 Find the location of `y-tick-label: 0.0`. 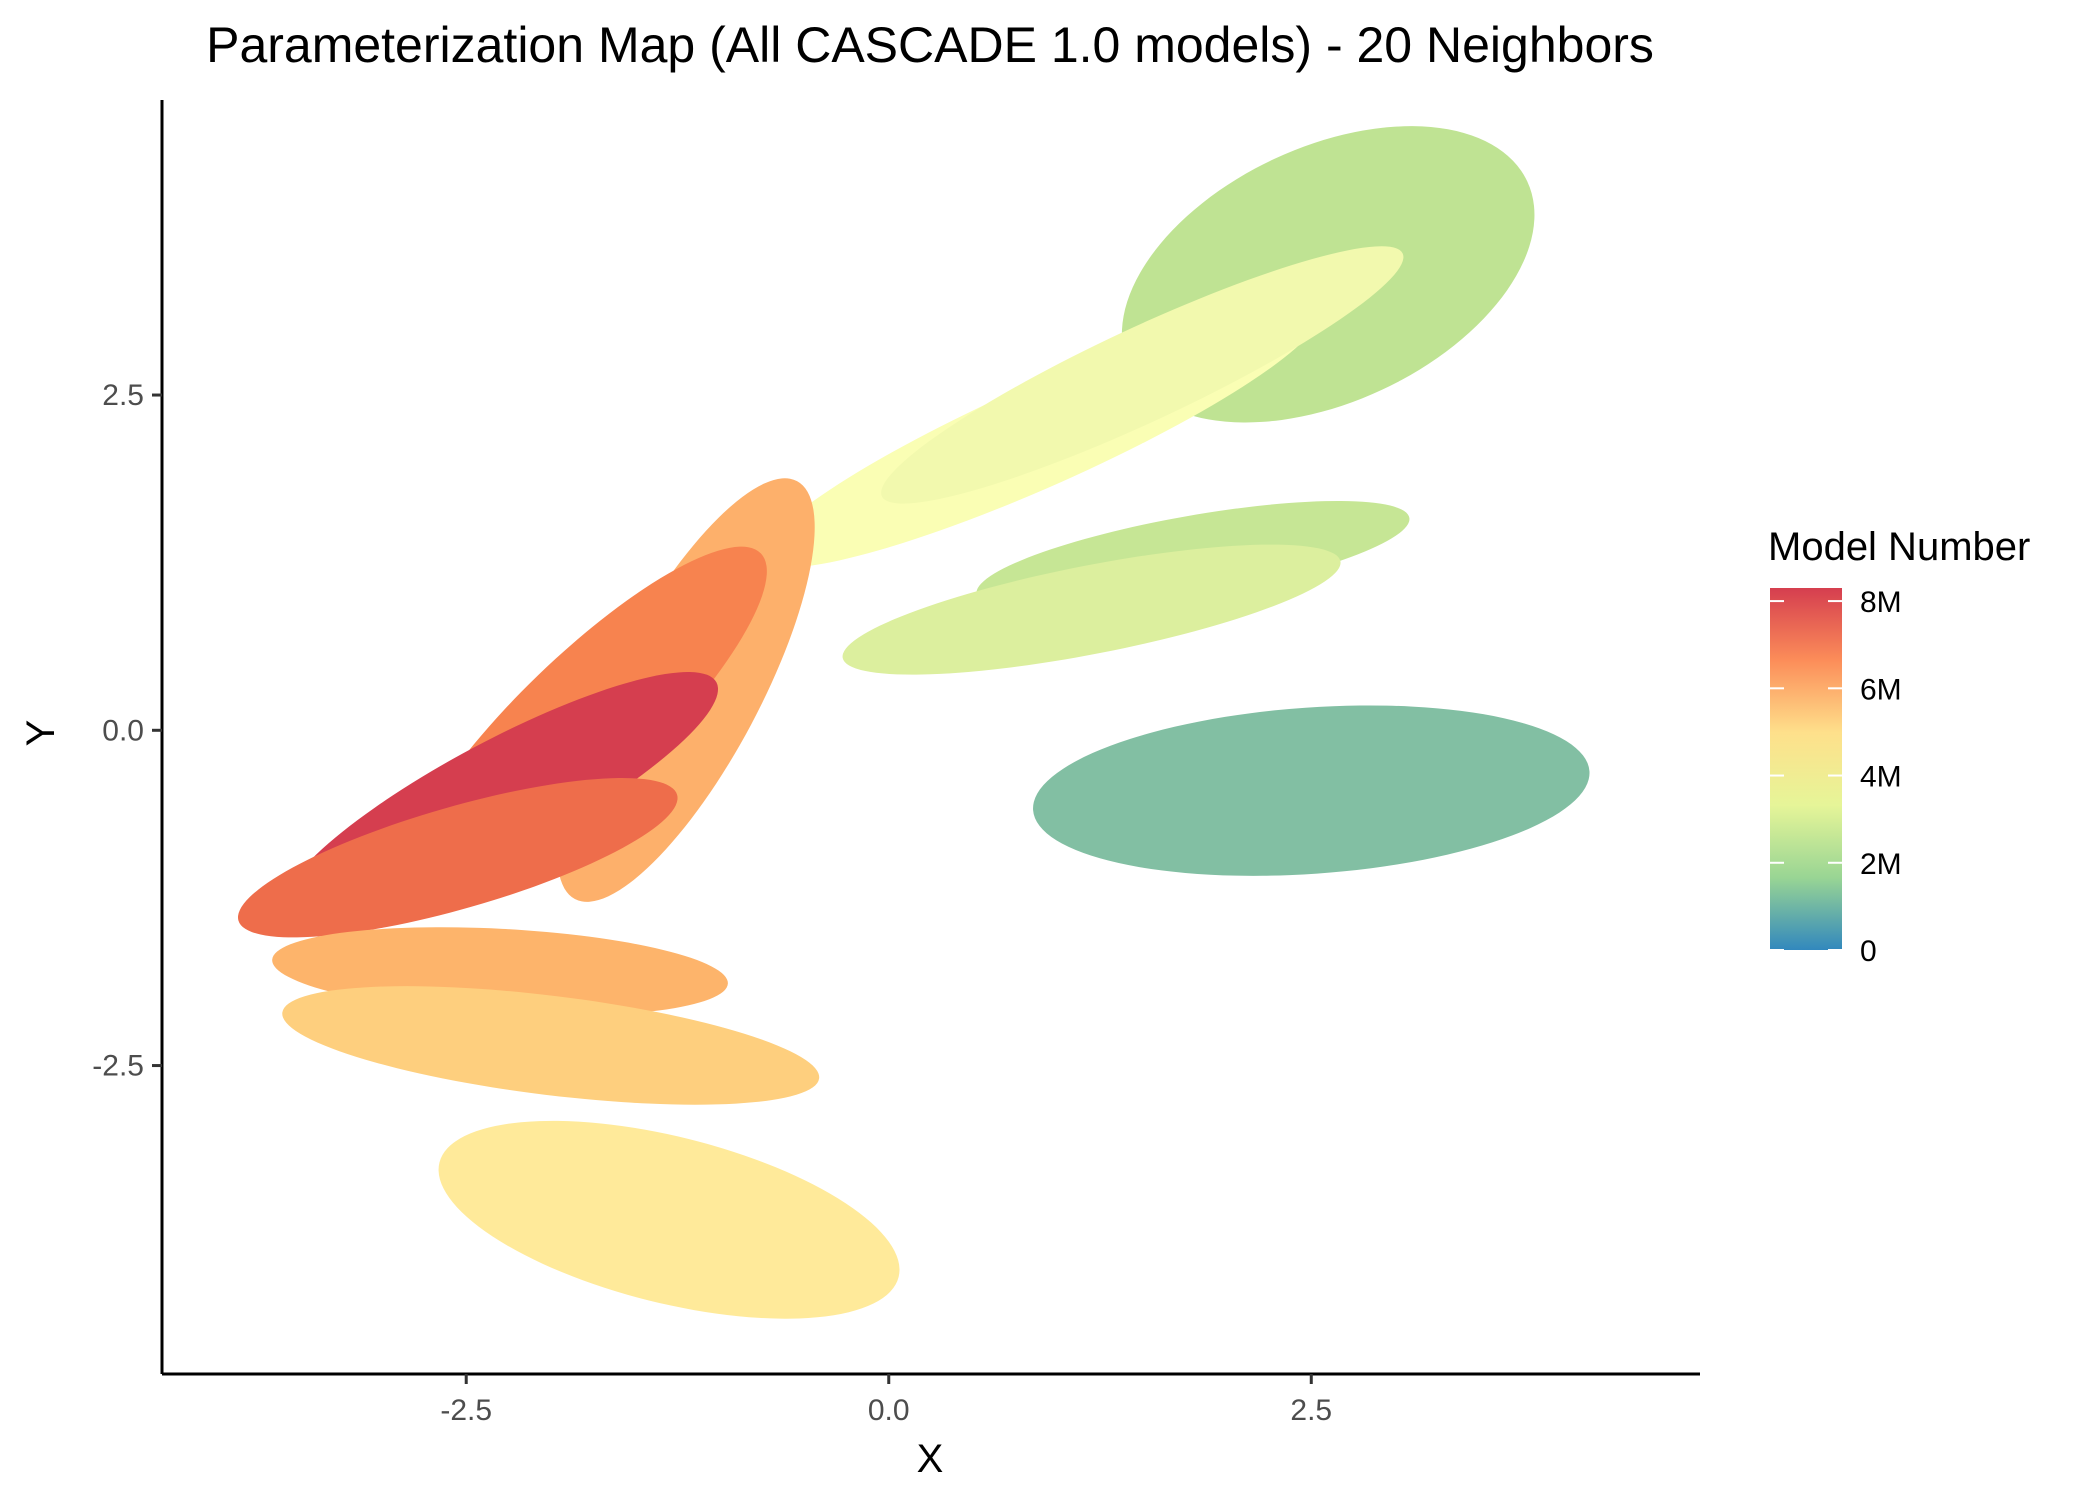

y-tick-label: 0.0 is located at coordinates (123, 730).